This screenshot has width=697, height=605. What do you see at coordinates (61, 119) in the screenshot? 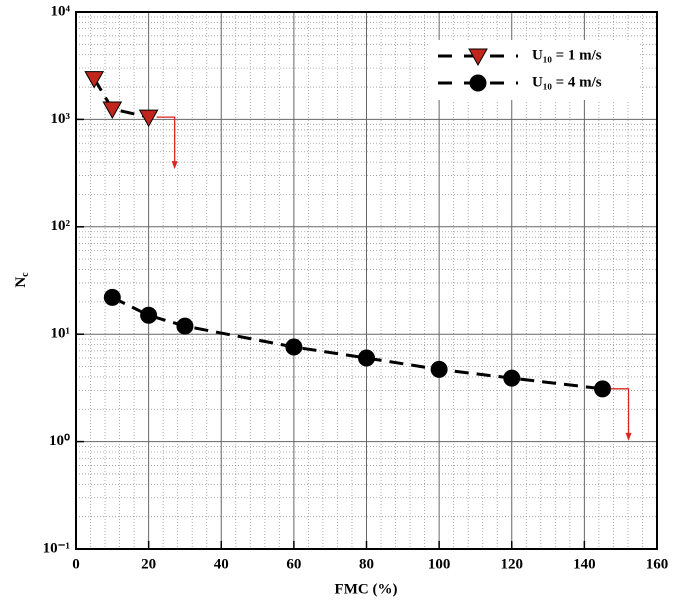
I see `y-tick-label: 10³` at bounding box center [61, 119].